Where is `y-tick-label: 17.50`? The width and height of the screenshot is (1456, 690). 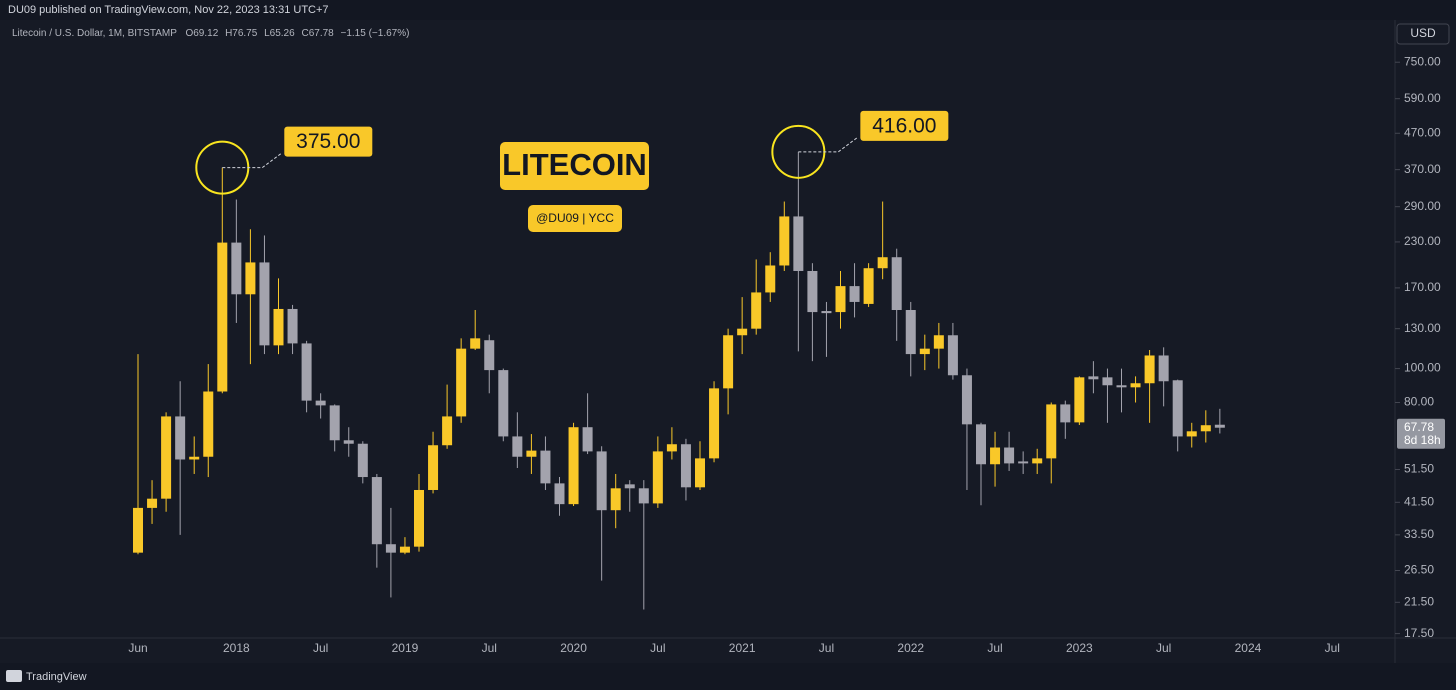 y-tick-label: 17.50 is located at coordinates (1419, 633).